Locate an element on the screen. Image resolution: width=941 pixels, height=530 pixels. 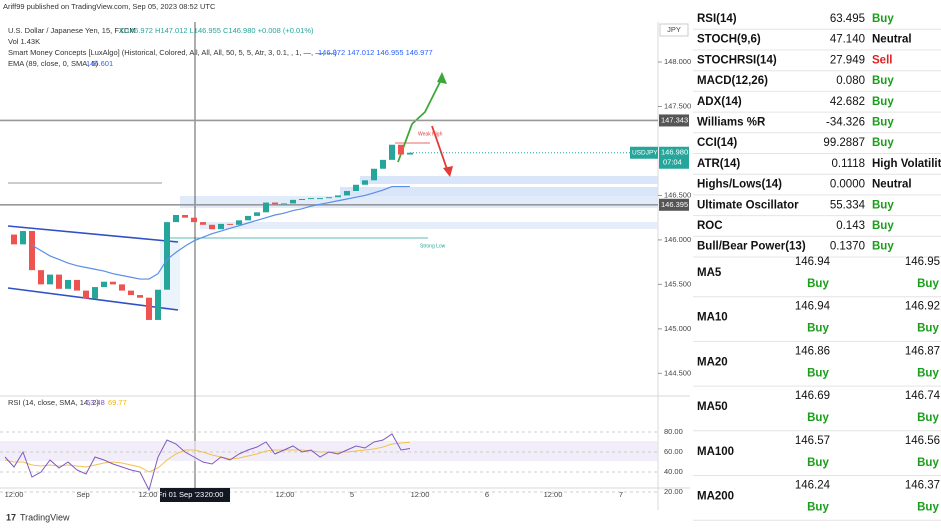
currency-box is located at coordinates (674, 30).